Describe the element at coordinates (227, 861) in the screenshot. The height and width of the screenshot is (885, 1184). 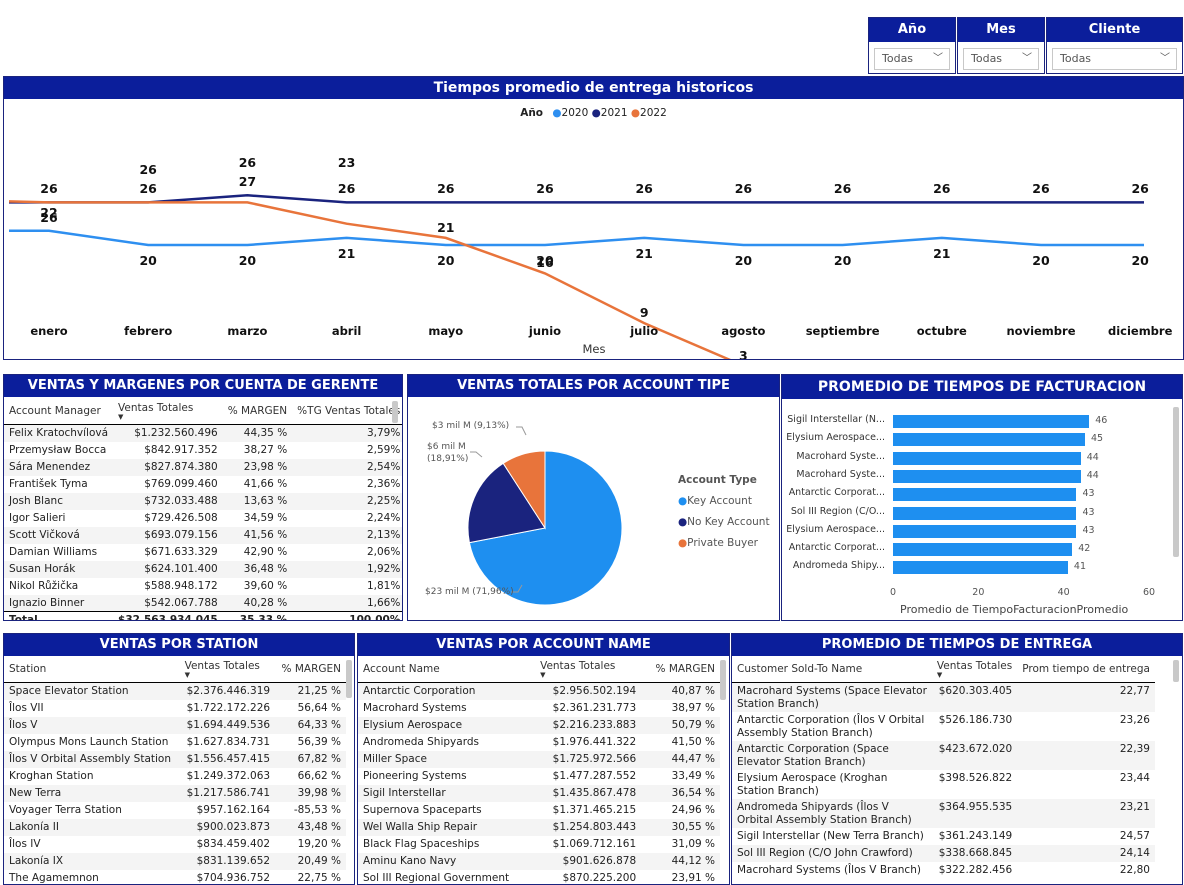
I see `table-cell: $831.139.652` at that location.